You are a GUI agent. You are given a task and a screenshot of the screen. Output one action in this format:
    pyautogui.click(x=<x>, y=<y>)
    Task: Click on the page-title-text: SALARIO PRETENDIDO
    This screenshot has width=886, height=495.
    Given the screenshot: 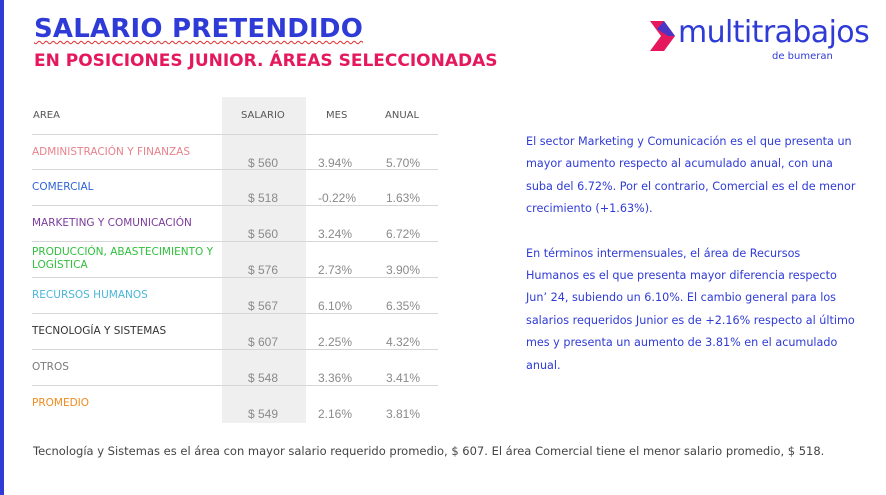 What is the action you would take?
    pyautogui.click(x=199, y=29)
    